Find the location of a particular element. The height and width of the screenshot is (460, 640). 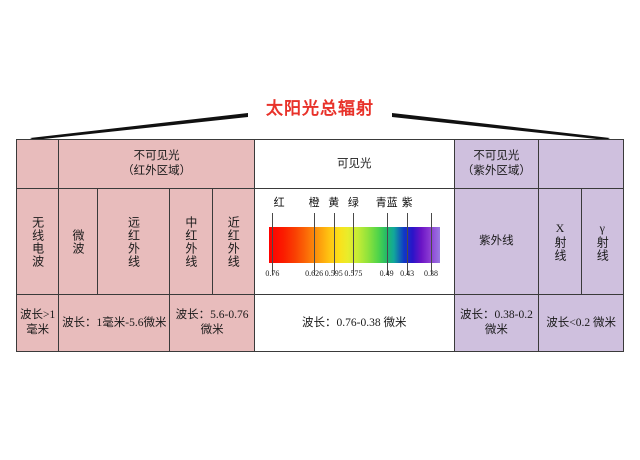

color-label-5: 紫 is located at coordinates (407, 203).